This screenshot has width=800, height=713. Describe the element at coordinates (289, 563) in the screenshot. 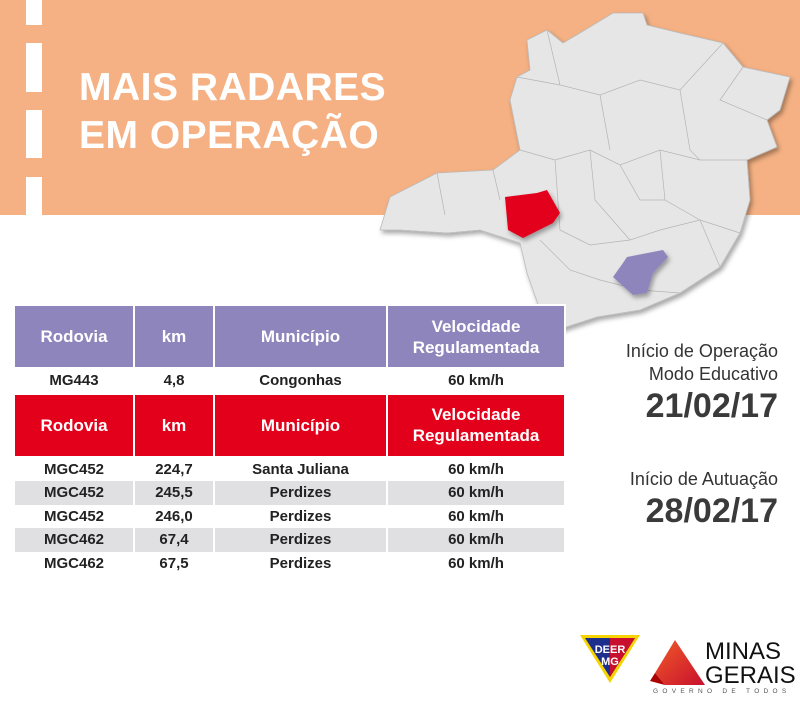

I see `table-row: MGC462 67,5 Perdizes 60 km/h` at that location.